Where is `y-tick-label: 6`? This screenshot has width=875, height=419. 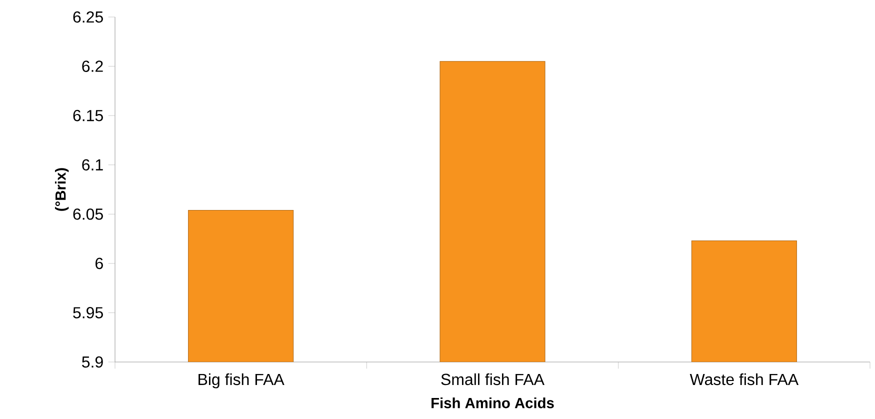
y-tick-label: 6 is located at coordinates (99, 264).